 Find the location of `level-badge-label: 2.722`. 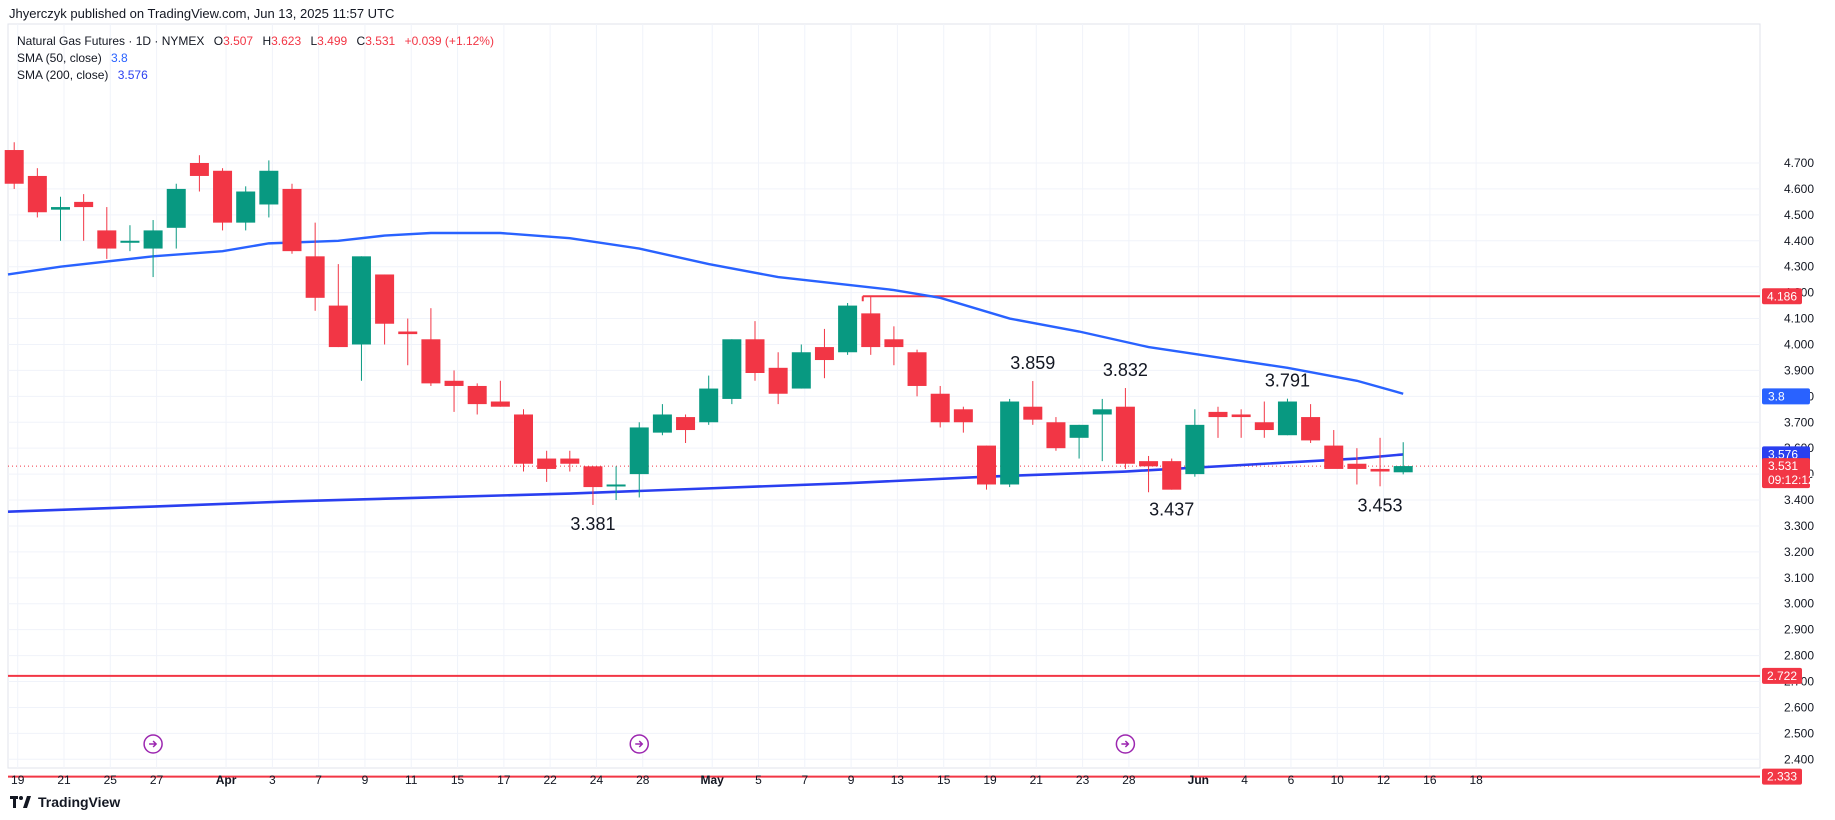

level-badge-label: 2.722 is located at coordinates (1782, 676).